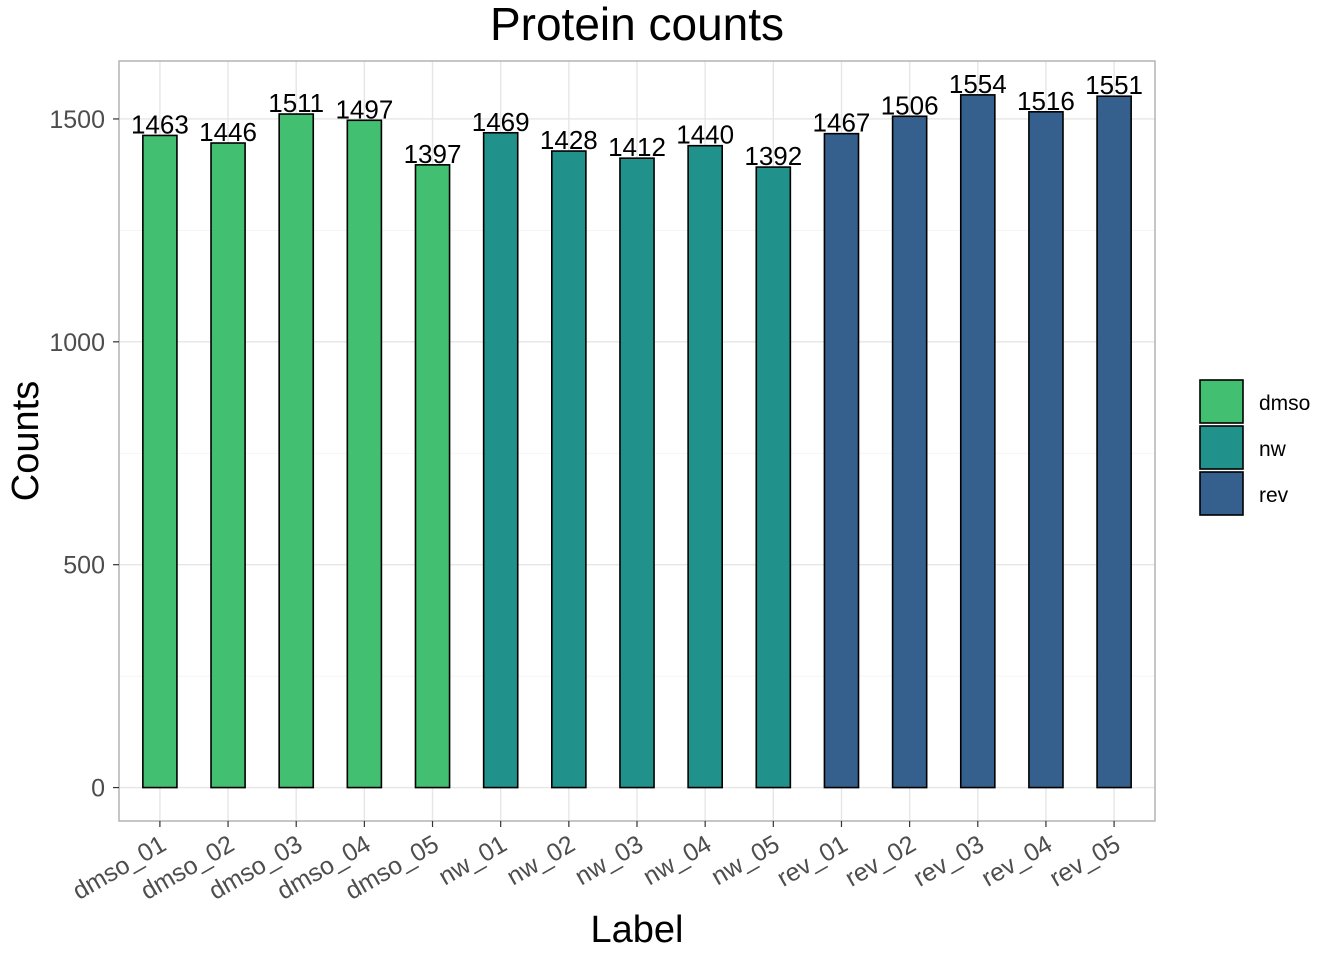 Image resolution: width=1344 pixels, height=965 pixels. Describe the element at coordinates (637, 147) in the screenshot. I see `data-label-nw_03: 1412` at that location.